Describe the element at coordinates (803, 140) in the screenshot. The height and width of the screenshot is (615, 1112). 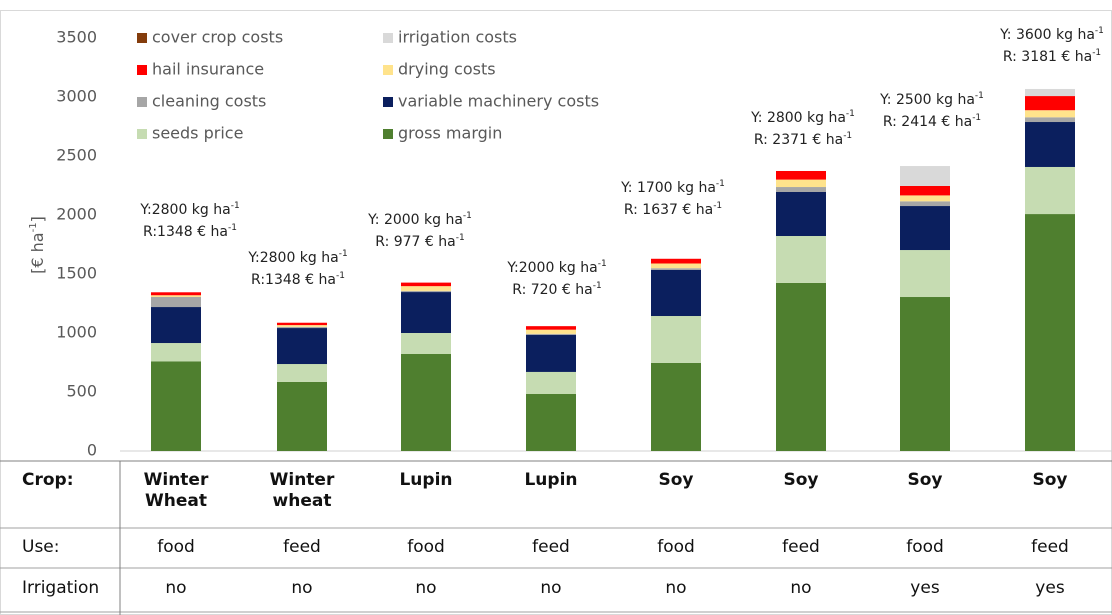
I see `annotation: R: 2371 € ha-1` at that location.